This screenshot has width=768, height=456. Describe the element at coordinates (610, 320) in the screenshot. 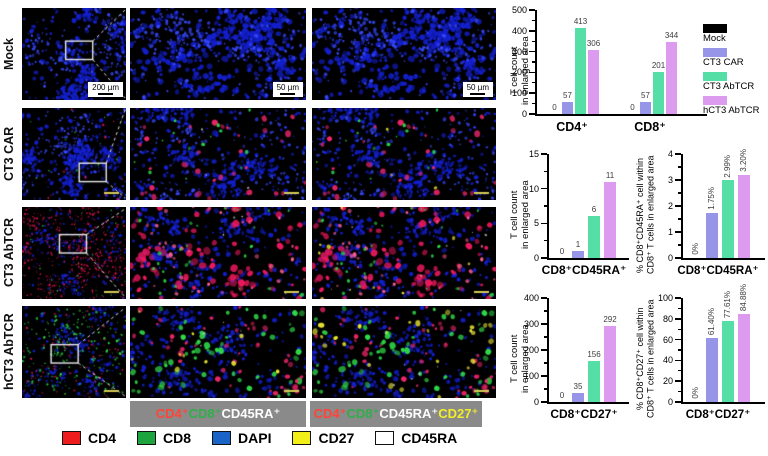

I see `bar-value-label: 292` at that location.